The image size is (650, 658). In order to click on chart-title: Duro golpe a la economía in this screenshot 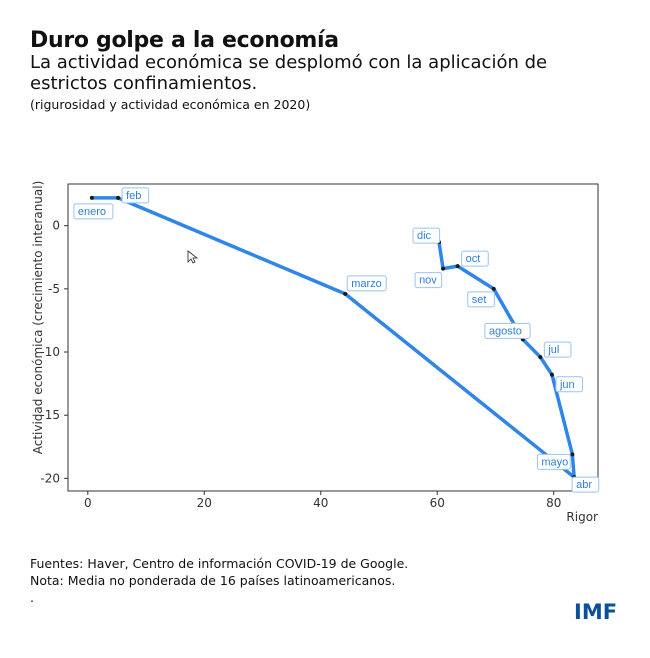, I will do `click(184, 40)`.